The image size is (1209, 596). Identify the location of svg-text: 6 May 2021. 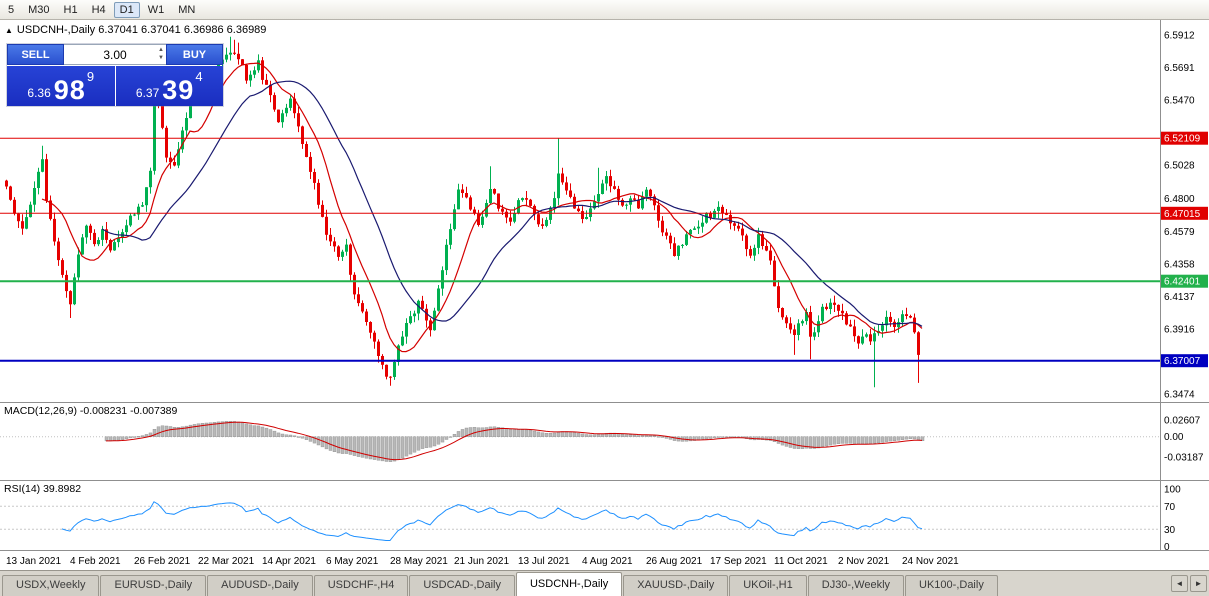
(352, 561).